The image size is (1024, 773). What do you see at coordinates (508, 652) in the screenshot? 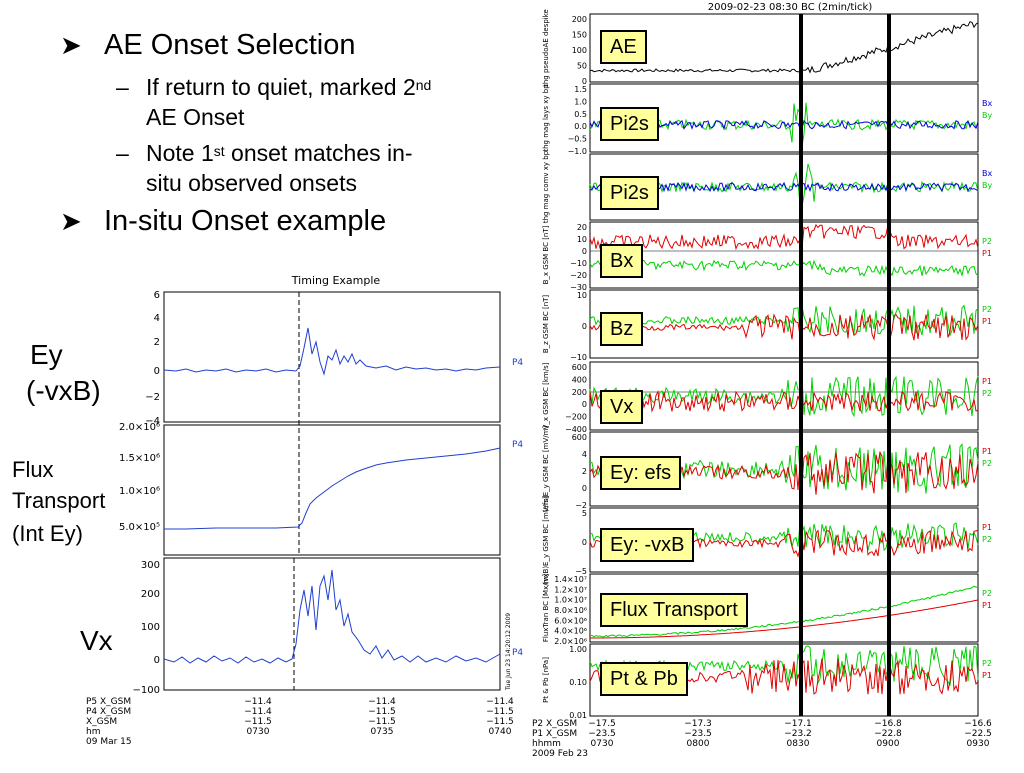
I see `timestamp-stamp: Tue Jun 23 14:20:12 2009` at bounding box center [508, 652].